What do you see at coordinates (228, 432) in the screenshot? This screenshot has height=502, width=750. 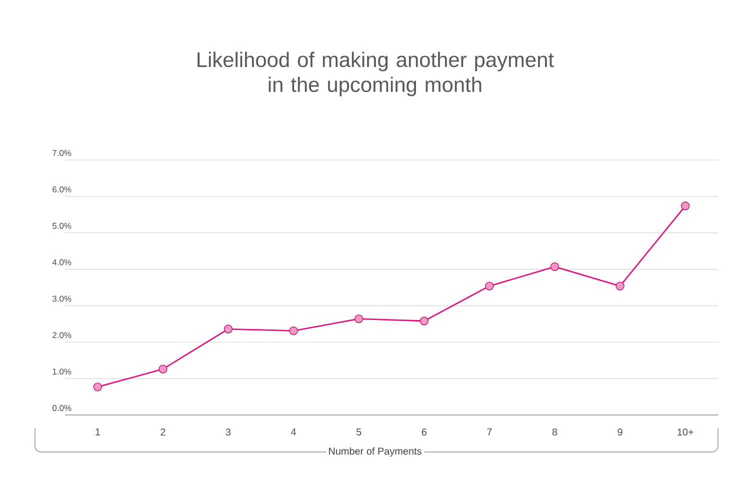 I see `x-tick-label: 3` at bounding box center [228, 432].